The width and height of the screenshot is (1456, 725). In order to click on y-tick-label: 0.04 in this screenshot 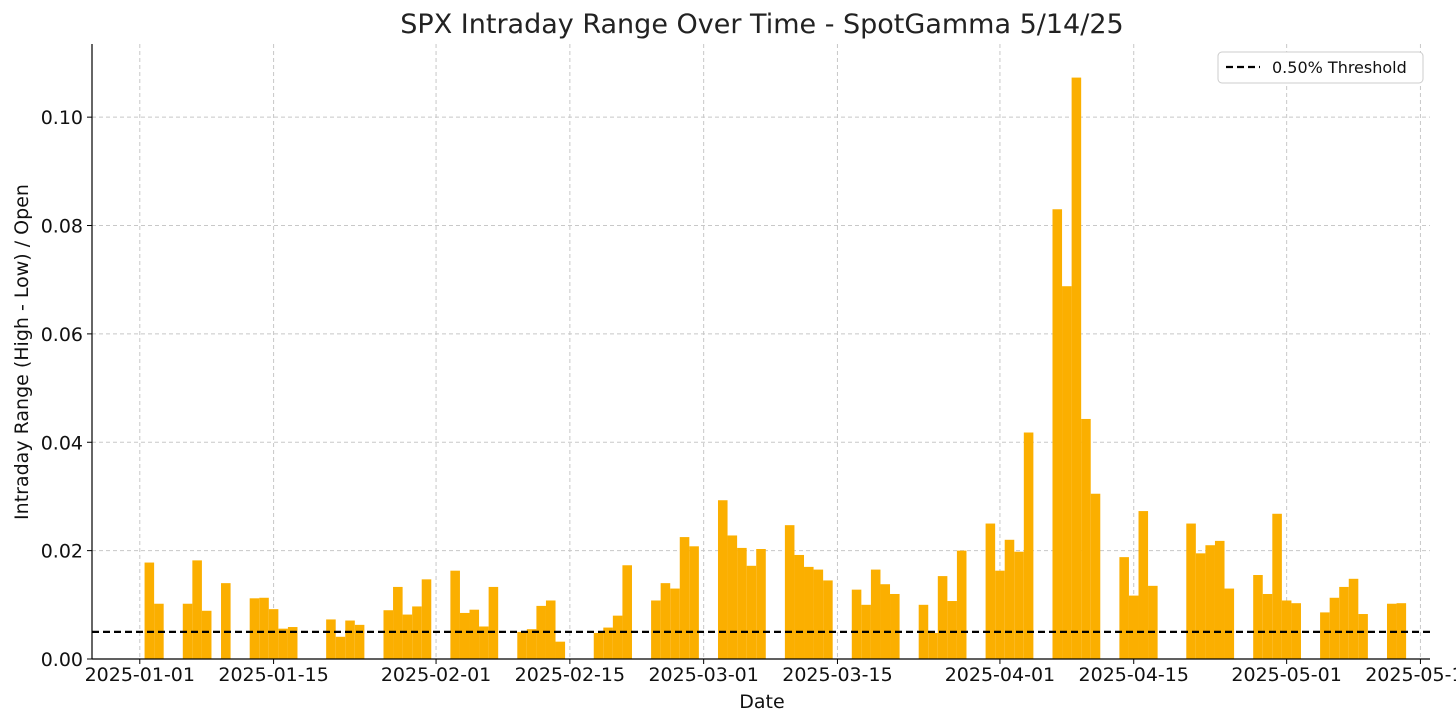, I will do `click(62, 443)`.